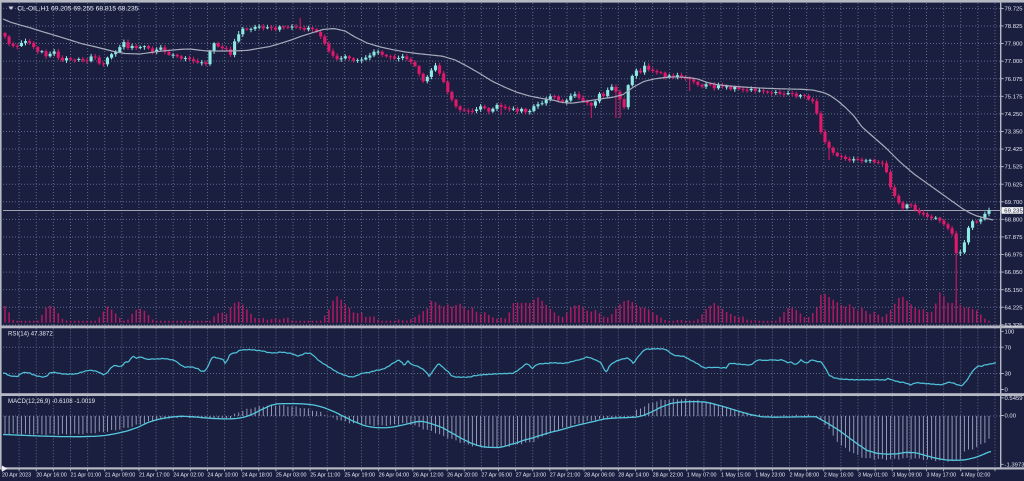 This screenshot has height=481, width=1024. Describe the element at coordinates (1014, 97) in the screenshot. I see `svg-text: 75.175` at that location.